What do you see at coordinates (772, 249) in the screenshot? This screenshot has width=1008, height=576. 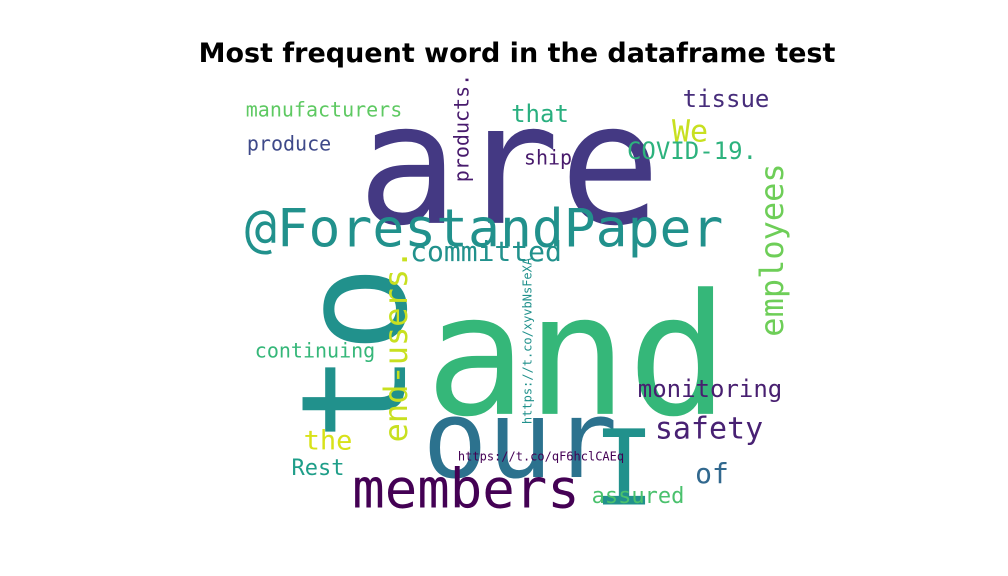 I see `word-employees: employees` at bounding box center [772, 249].